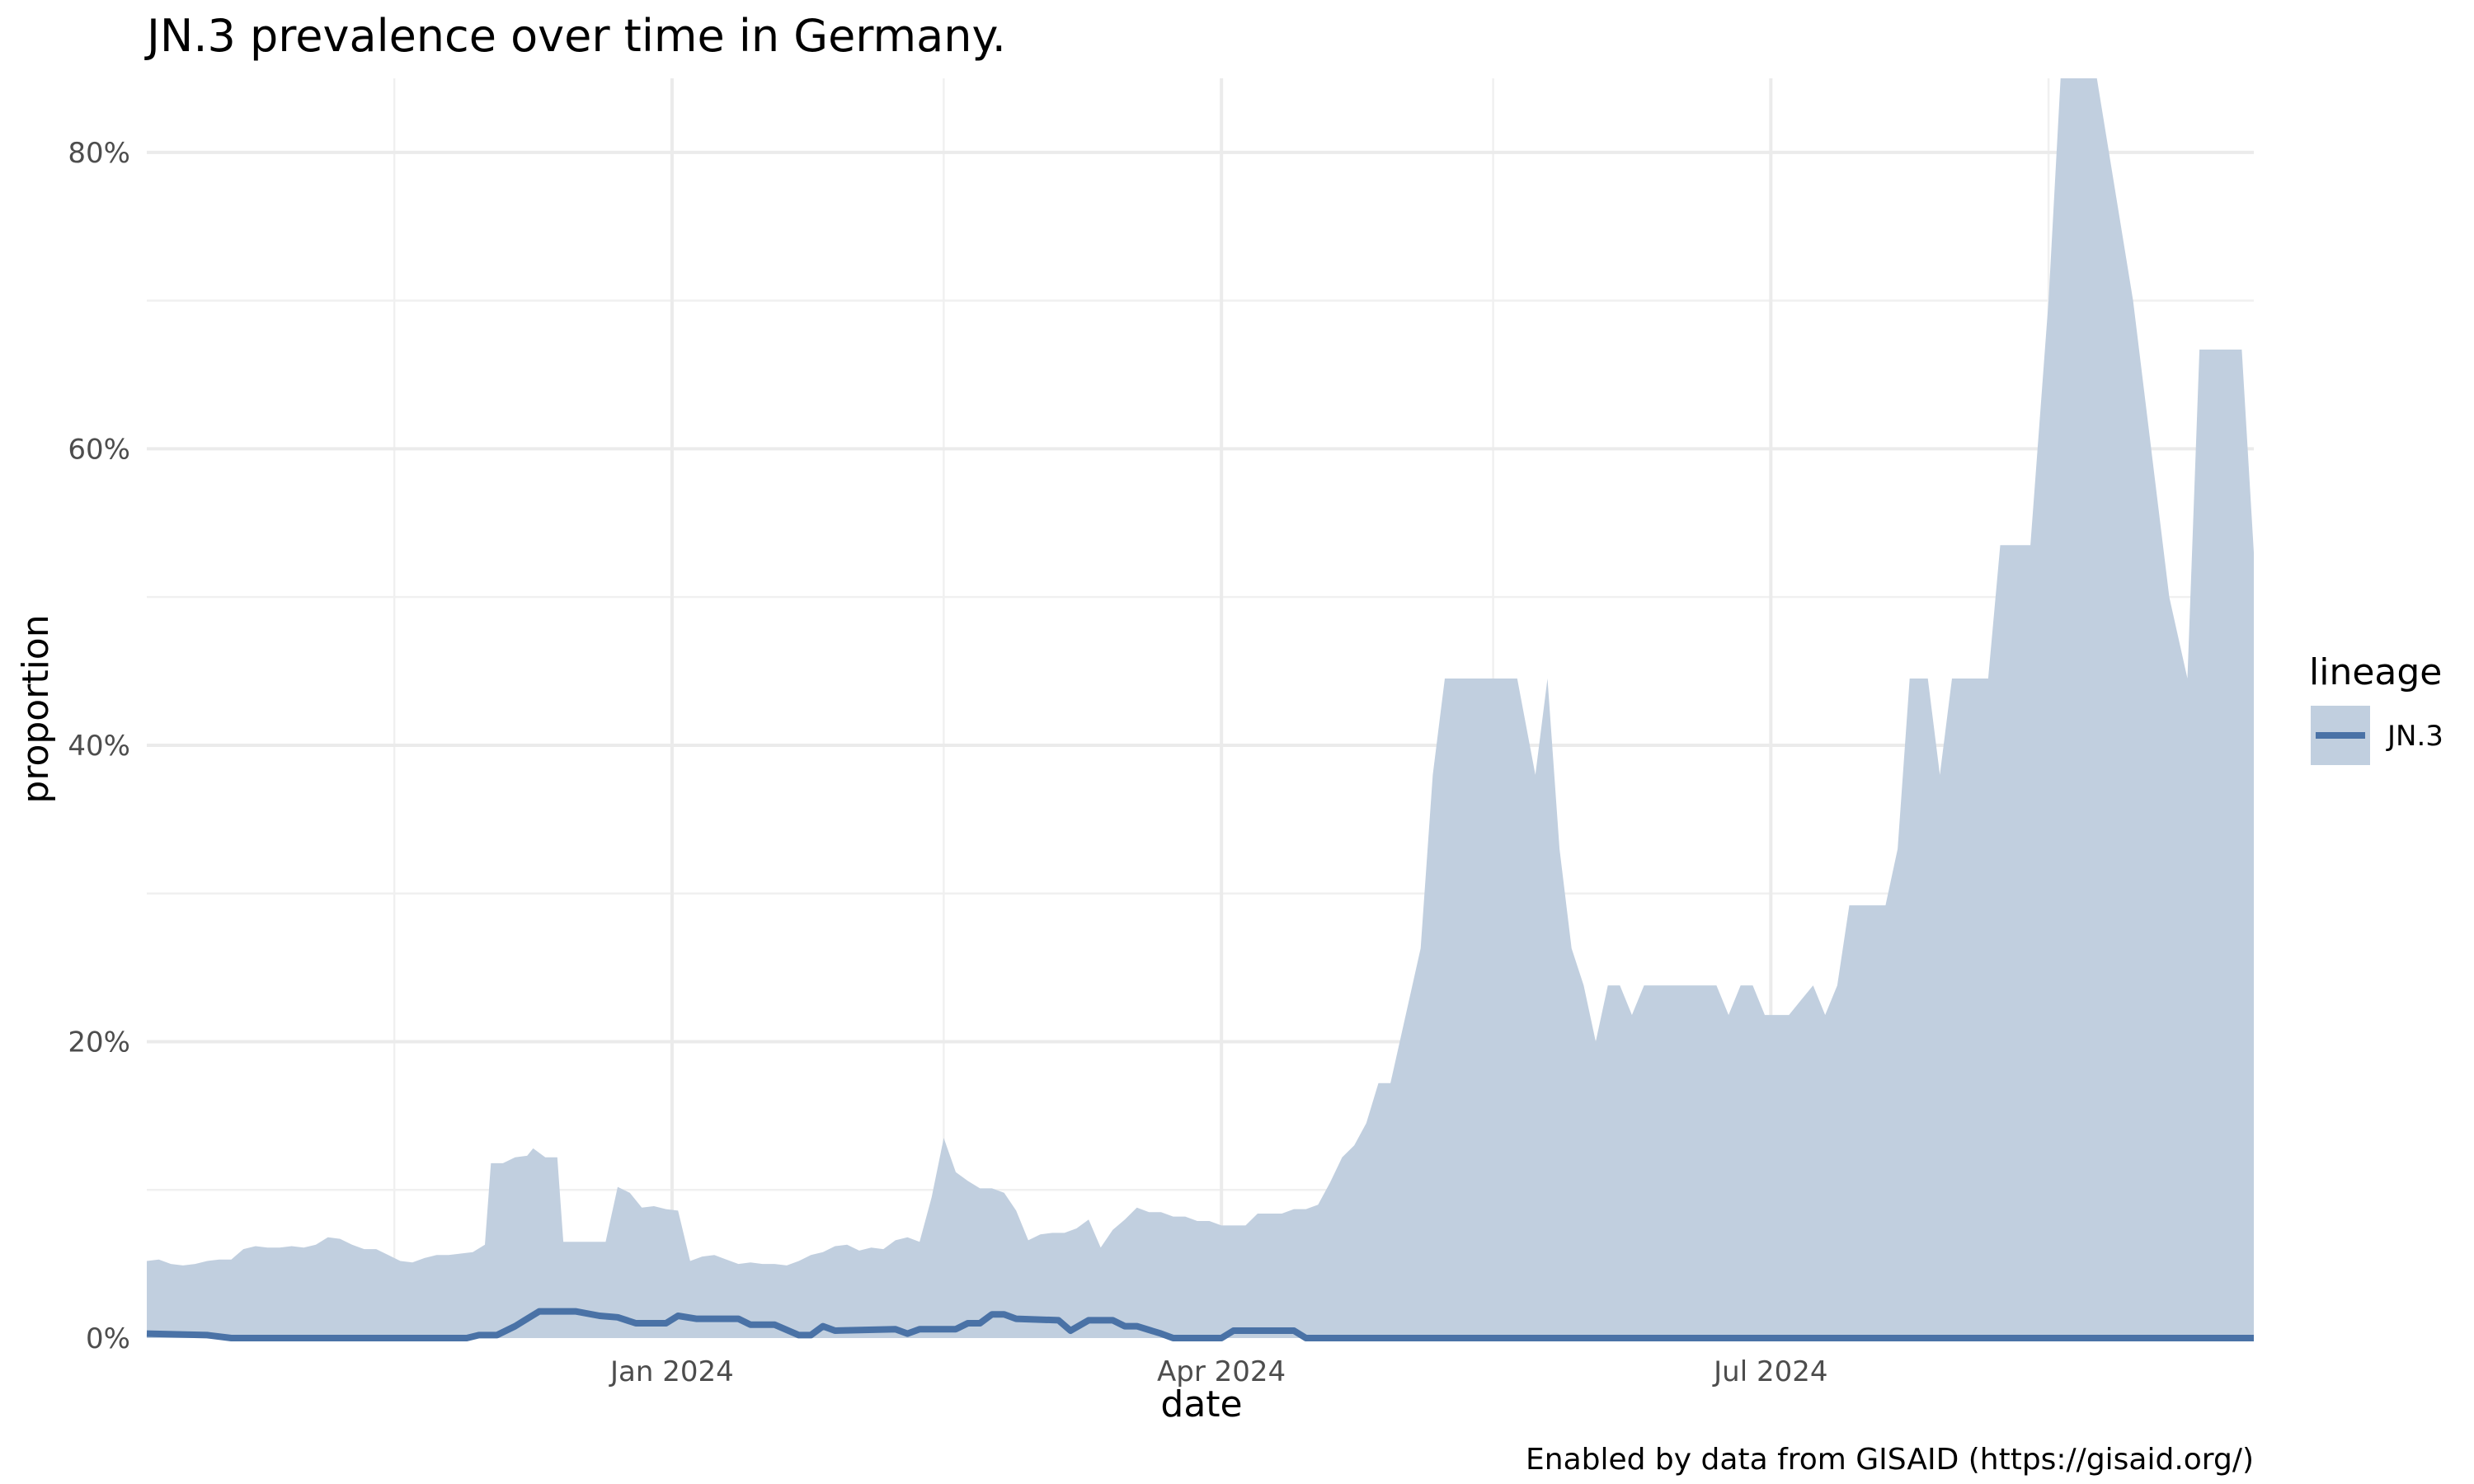 The width and height of the screenshot is (2474, 1484). Describe the element at coordinates (1769, 1371) in the screenshot. I see `x-tick-label: Jul 2024` at that location.